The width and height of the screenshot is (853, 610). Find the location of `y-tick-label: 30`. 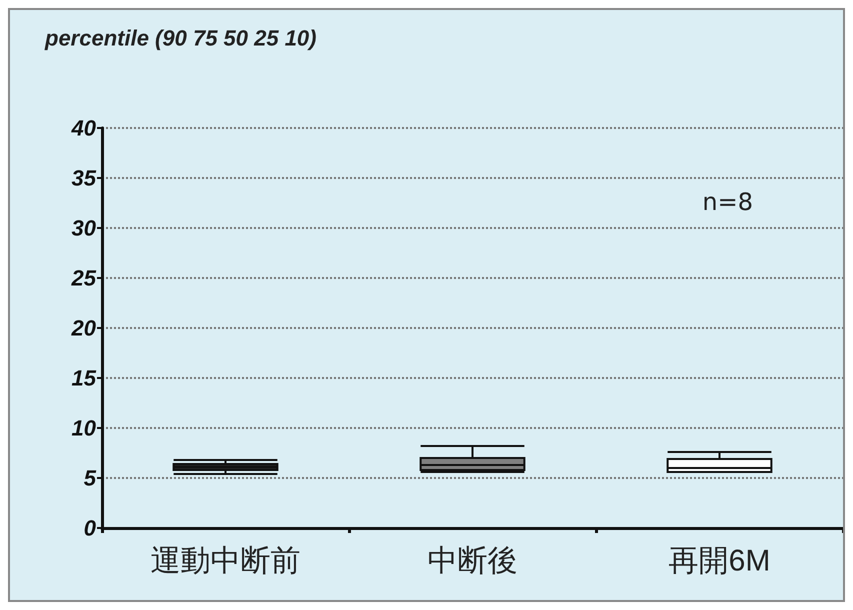

y-tick-label: 30 is located at coordinates (84, 228).